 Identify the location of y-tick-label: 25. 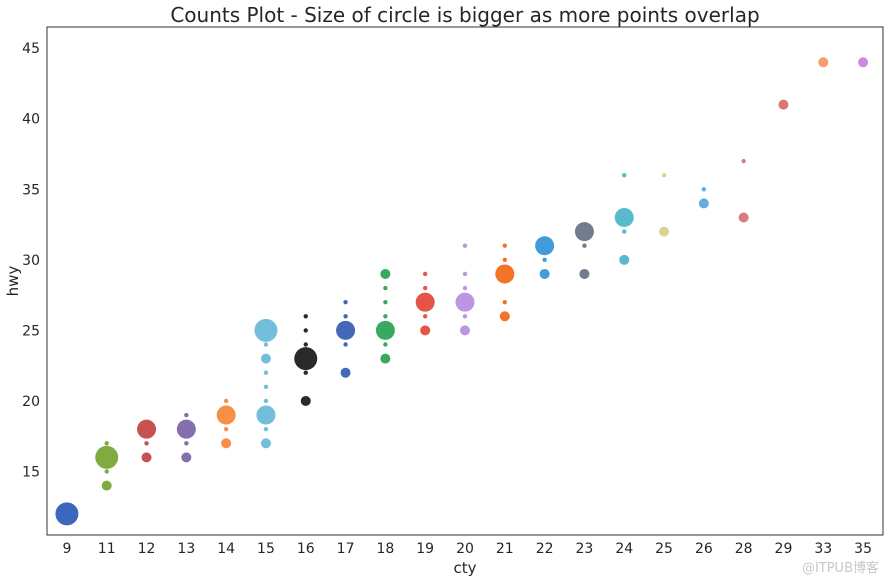
(31, 331).